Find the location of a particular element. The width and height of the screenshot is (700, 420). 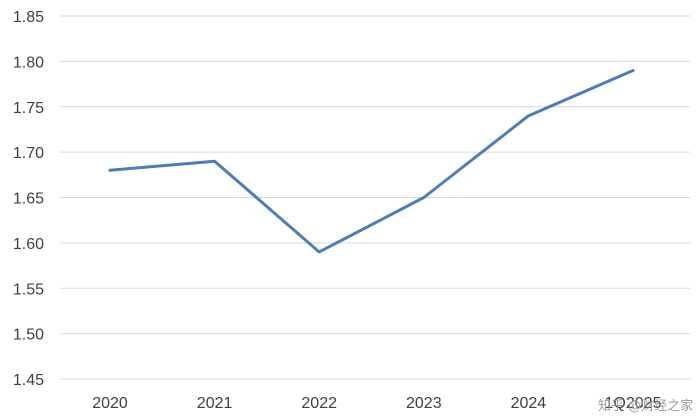

watermark-text: 知乎 @财经之家 is located at coordinates (645, 406).